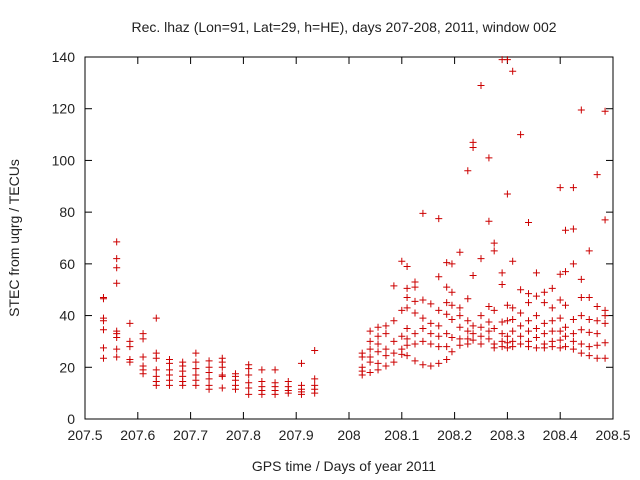 This screenshot has width=640, height=480. What do you see at coordinates (296, 435) in the screenshot?
I see `x-tick-label: 207.9` at bounding box center [296, 435].